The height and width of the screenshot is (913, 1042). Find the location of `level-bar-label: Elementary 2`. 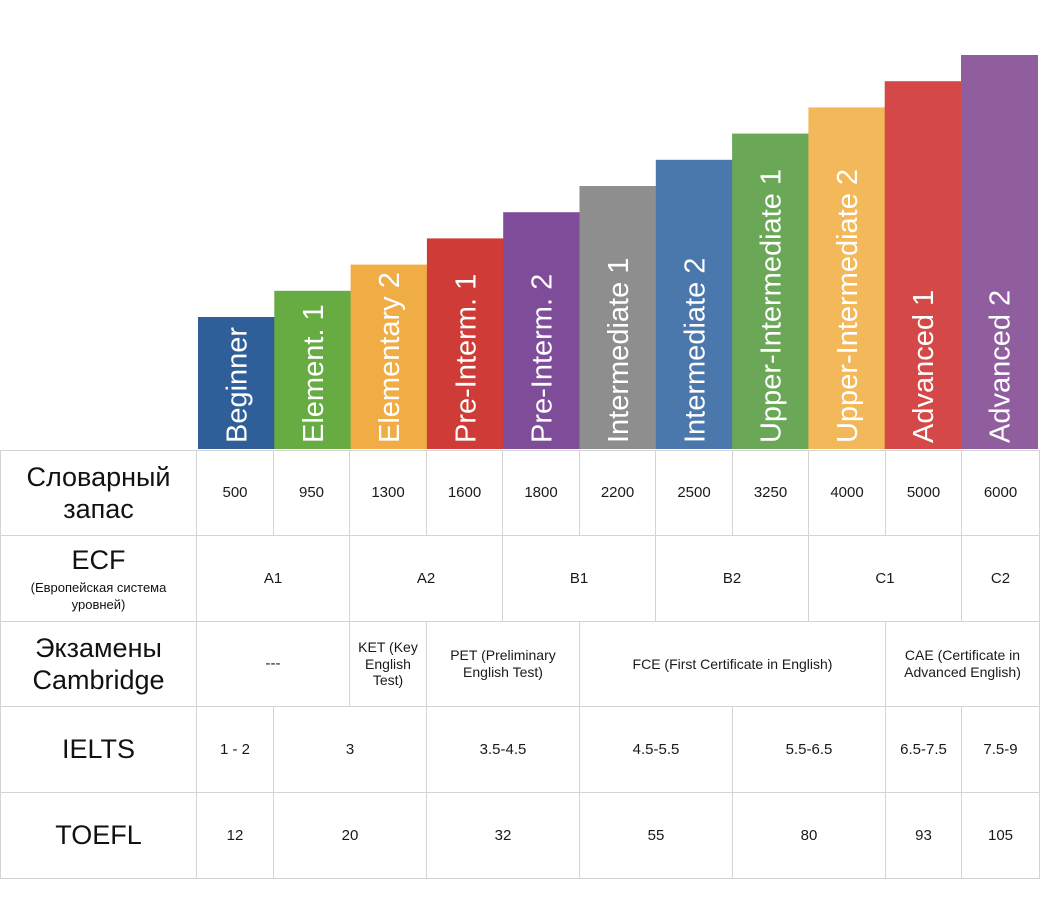

level-bar-label: Elementary 2 is located at coordinates (390, 357).